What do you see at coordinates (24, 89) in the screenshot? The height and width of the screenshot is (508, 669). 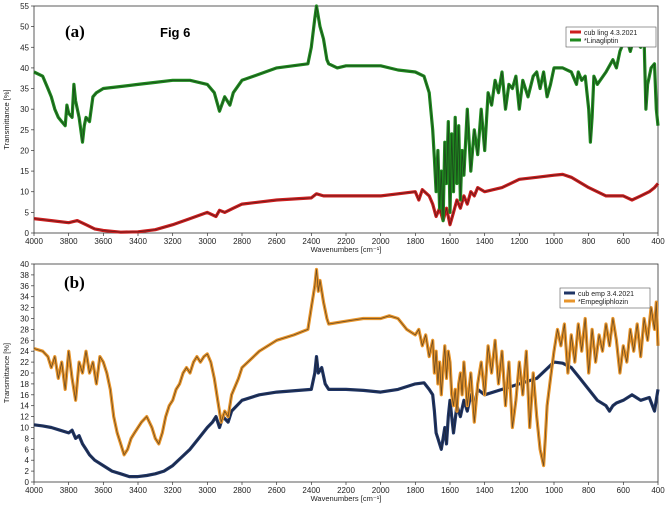 I see `y-tick-label: 35` at bounding box center [24, 89].